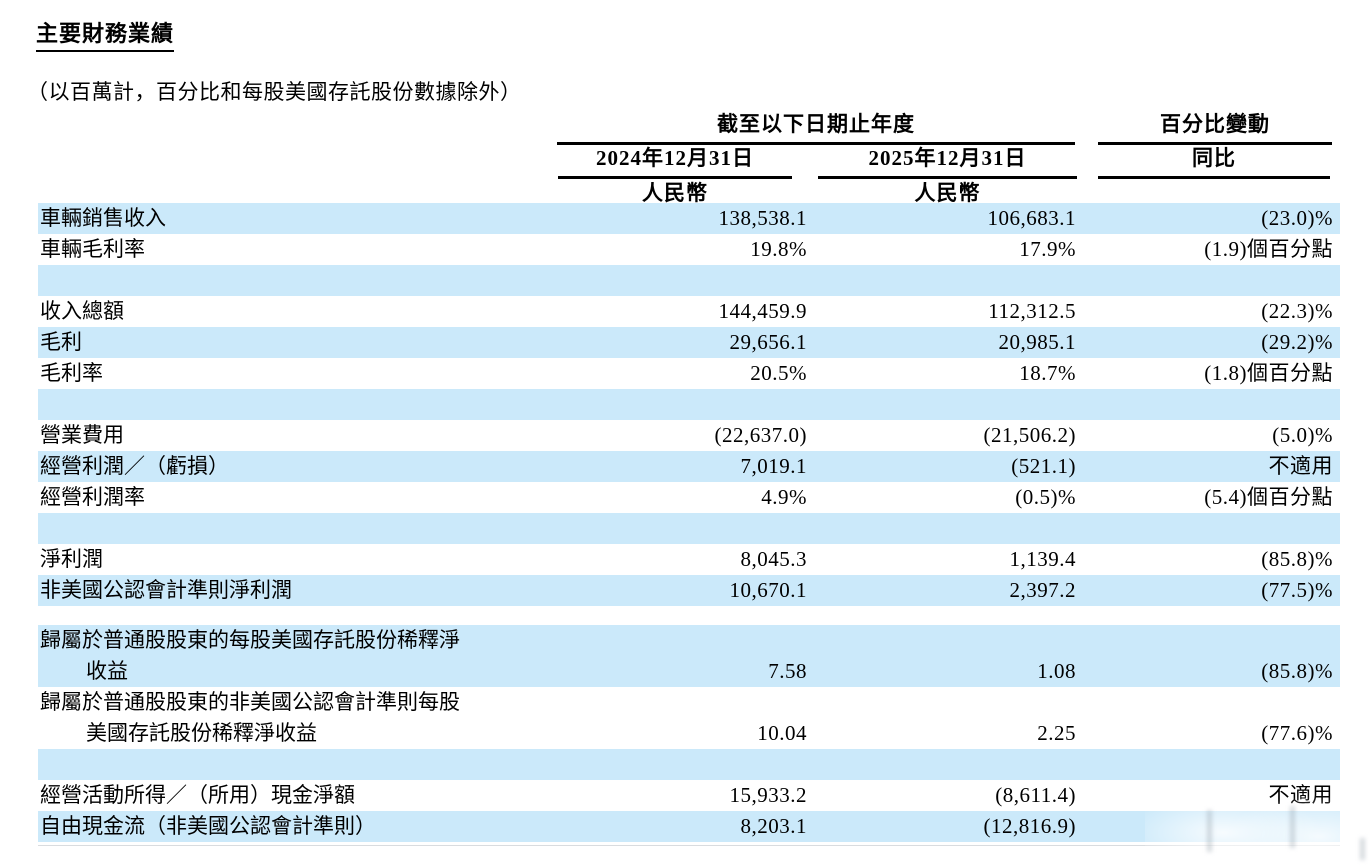 This screenshot has width=1369, height=868. I want to click on cell-2025: 106,683.1, so click(1031, 218).